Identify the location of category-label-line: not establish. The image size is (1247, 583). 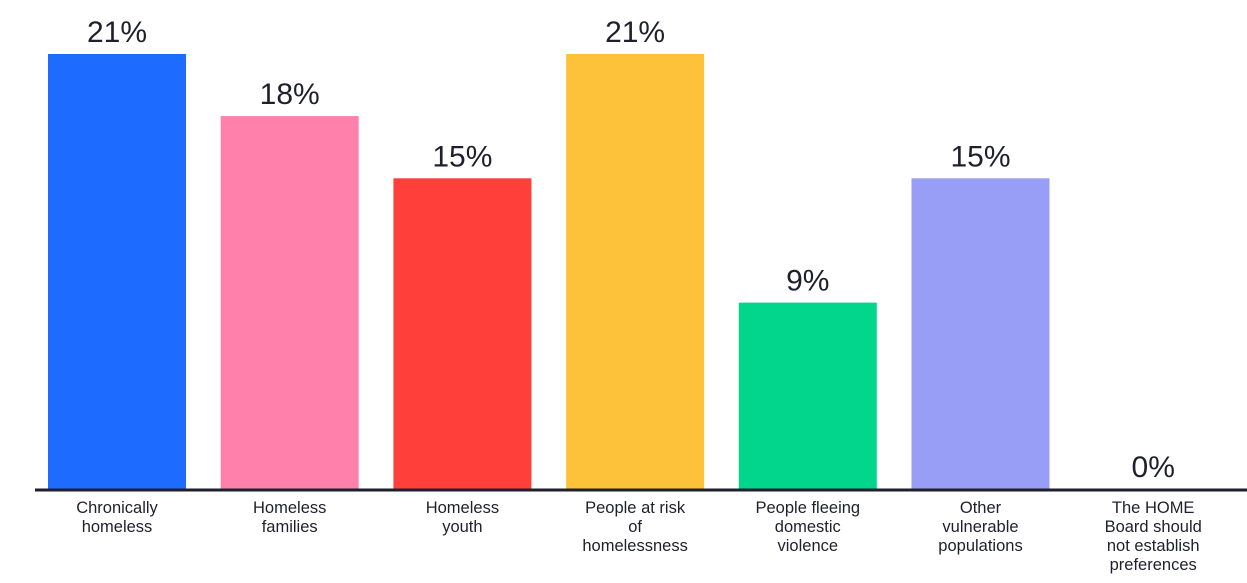
(1153, 546).